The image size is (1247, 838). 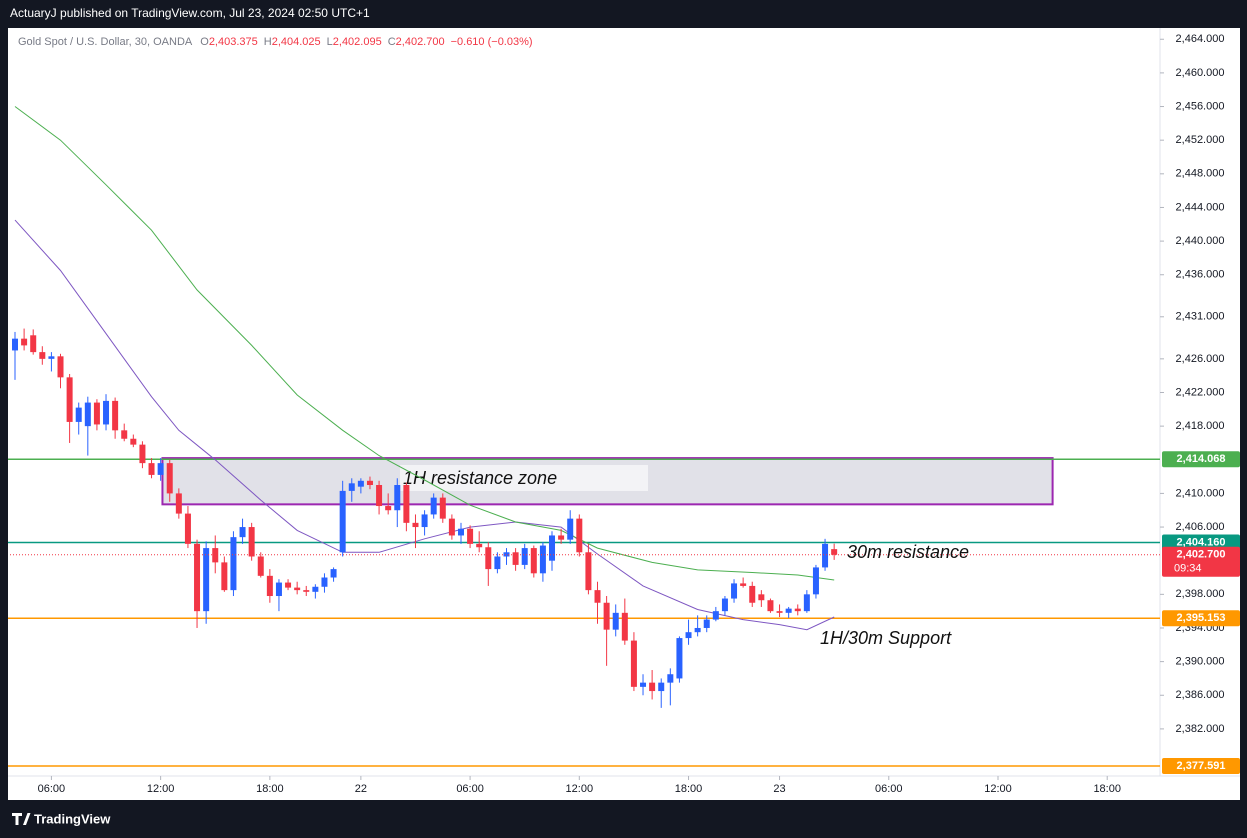 What do you see at coordinates (330, 42) in the screenshot?
I see `ohlc-key: L` at bounding box center [330, 42].